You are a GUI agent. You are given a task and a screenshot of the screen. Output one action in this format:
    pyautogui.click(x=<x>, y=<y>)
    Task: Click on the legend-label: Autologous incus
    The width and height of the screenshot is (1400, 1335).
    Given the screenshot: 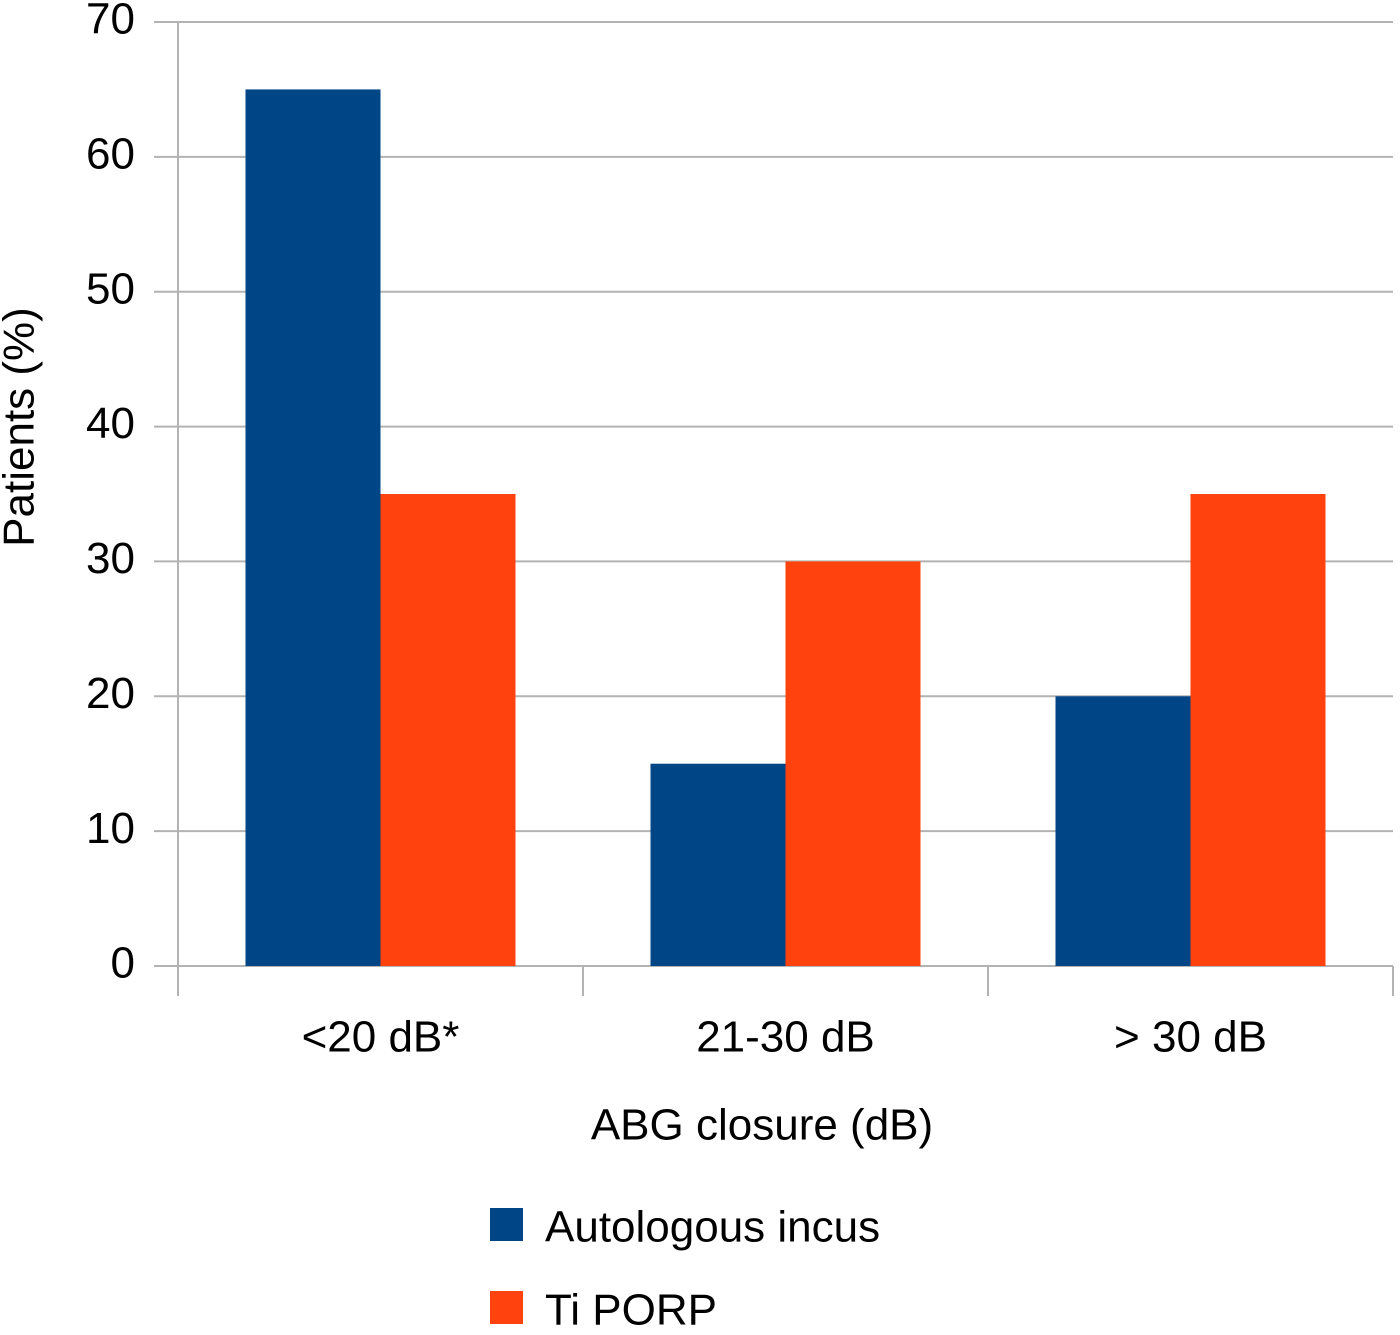 What is the action you would take?
    pyautogui.click(x=712, y=1227)
    